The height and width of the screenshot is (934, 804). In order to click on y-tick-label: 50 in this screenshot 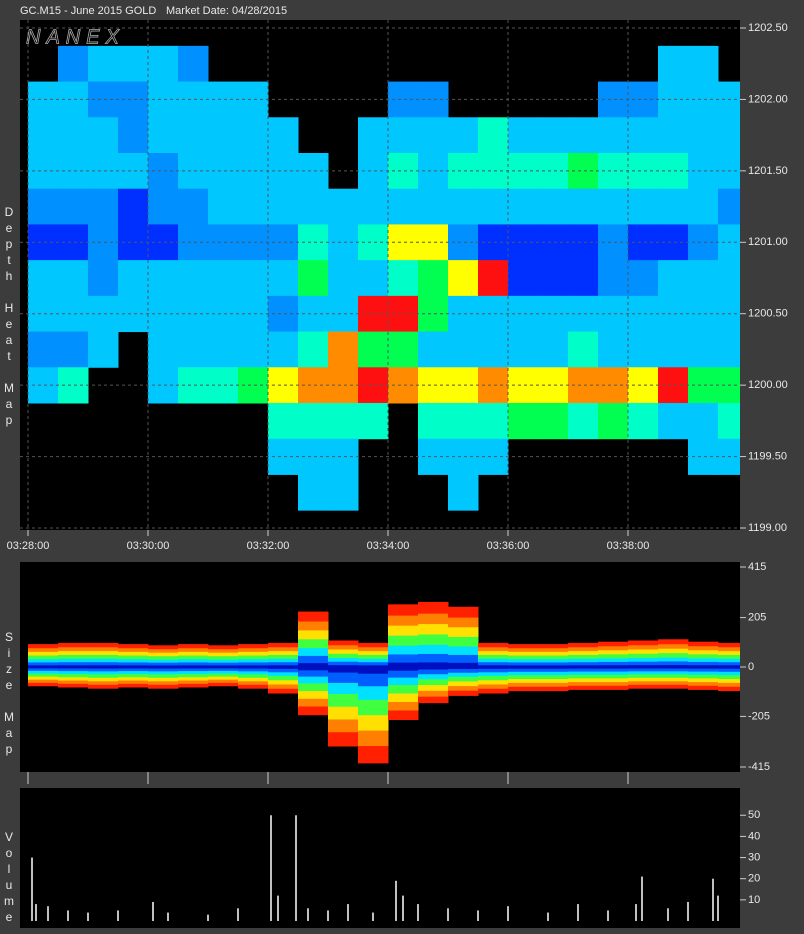, I will do `click(754, 815)`.